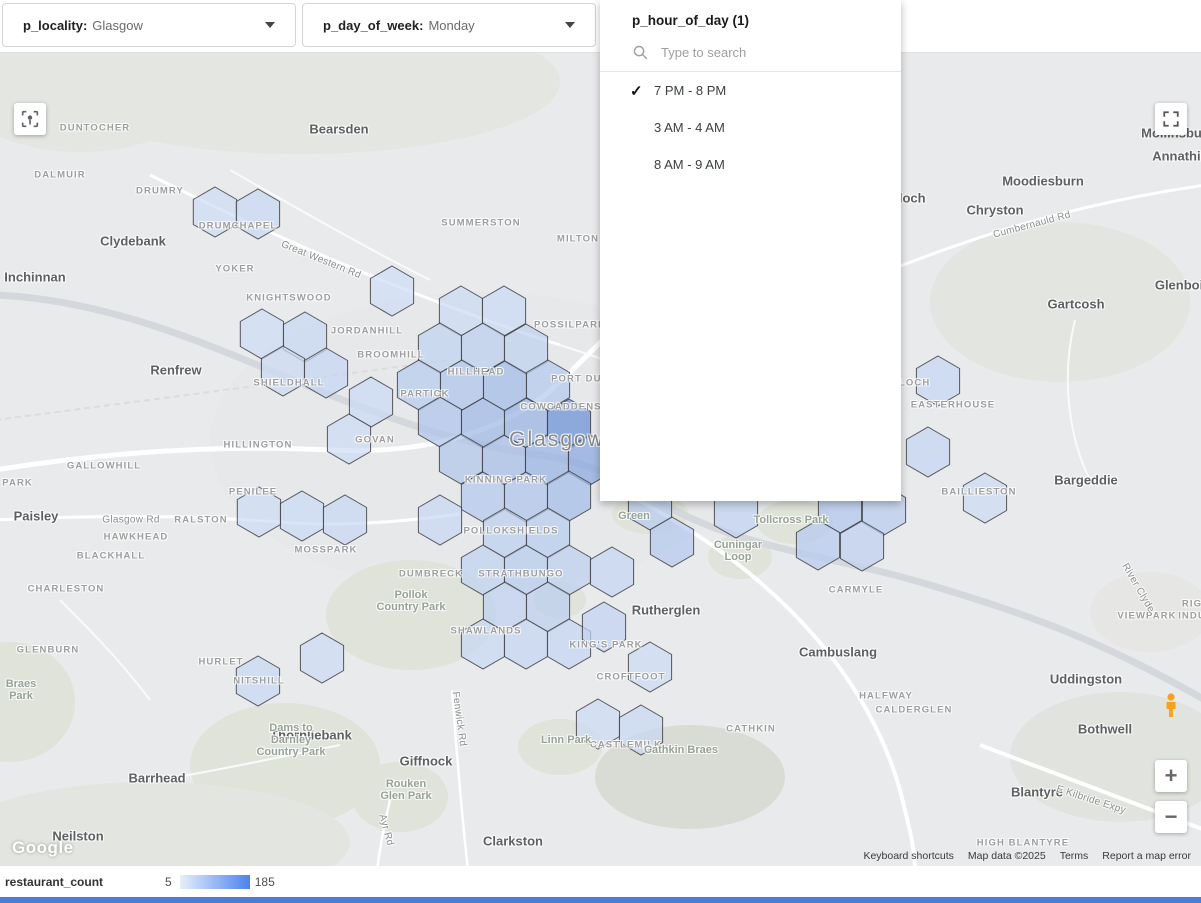 This screenshot has width=1201, height=903. What do you see at coordinates (373, 25) in the screenshot?
I see `filter-day-label: p_day_of_week:` at bounding box center [373, 25].